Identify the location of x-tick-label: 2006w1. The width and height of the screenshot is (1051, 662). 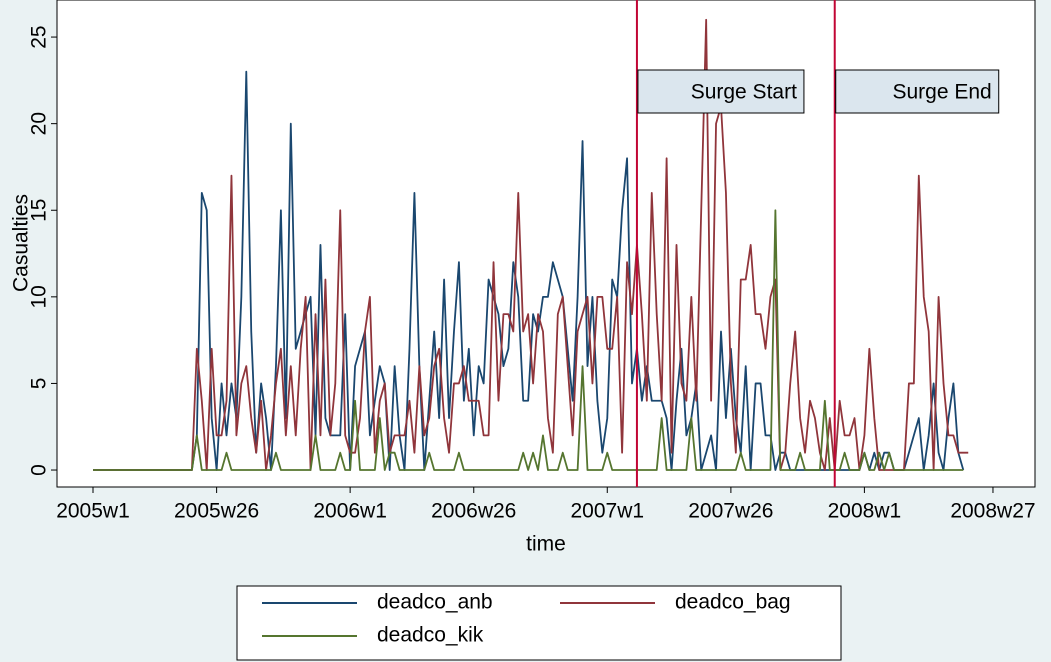
(350, 511).